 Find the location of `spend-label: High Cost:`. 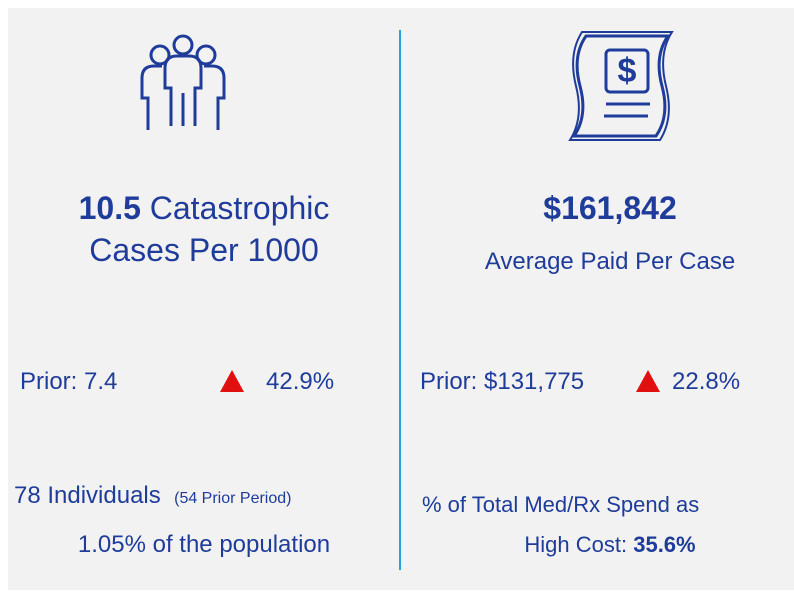

spend-label: High Cost: is located at coordinates (576, 544).